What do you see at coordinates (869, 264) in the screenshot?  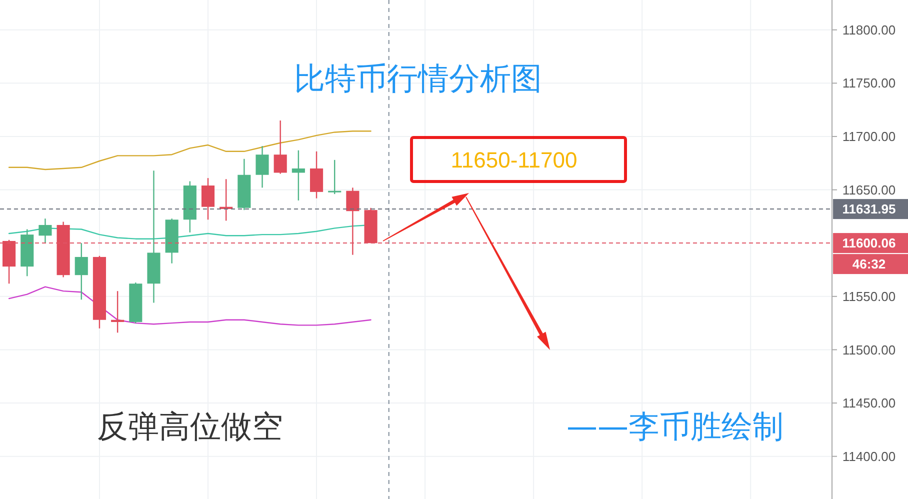 I see `text: 46:32` at bounding box center [869, 264].